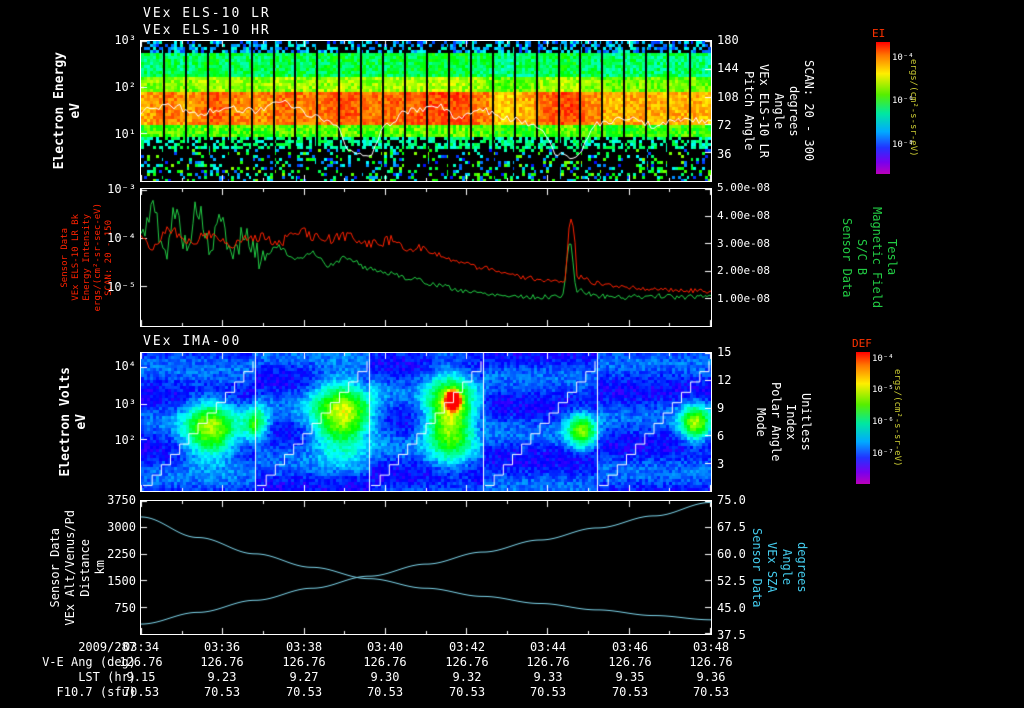 Image resolution: width=1024 pixels, height=708 pixels. Describe the element at coordinates (879, 33) in the screenshot. I see `els-colorbar-label: EI` at that location.